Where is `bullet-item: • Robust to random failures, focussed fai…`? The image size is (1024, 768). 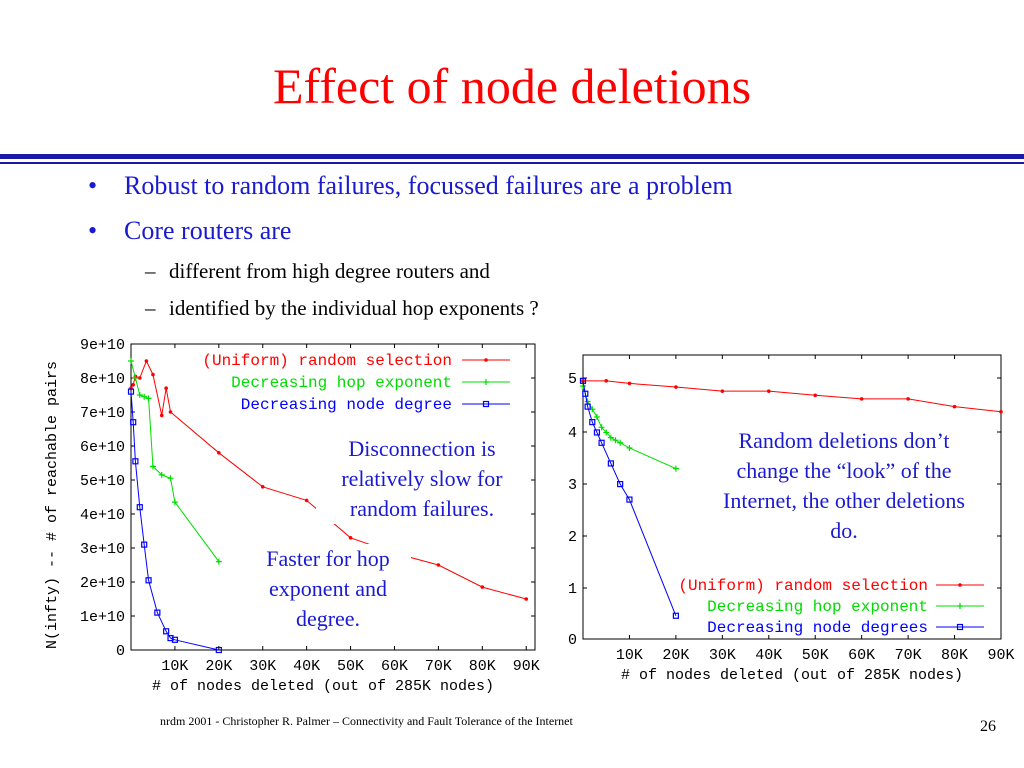 bullet-item: • Robust to random failures, focussed fai… is located at coordinates (410, 186).